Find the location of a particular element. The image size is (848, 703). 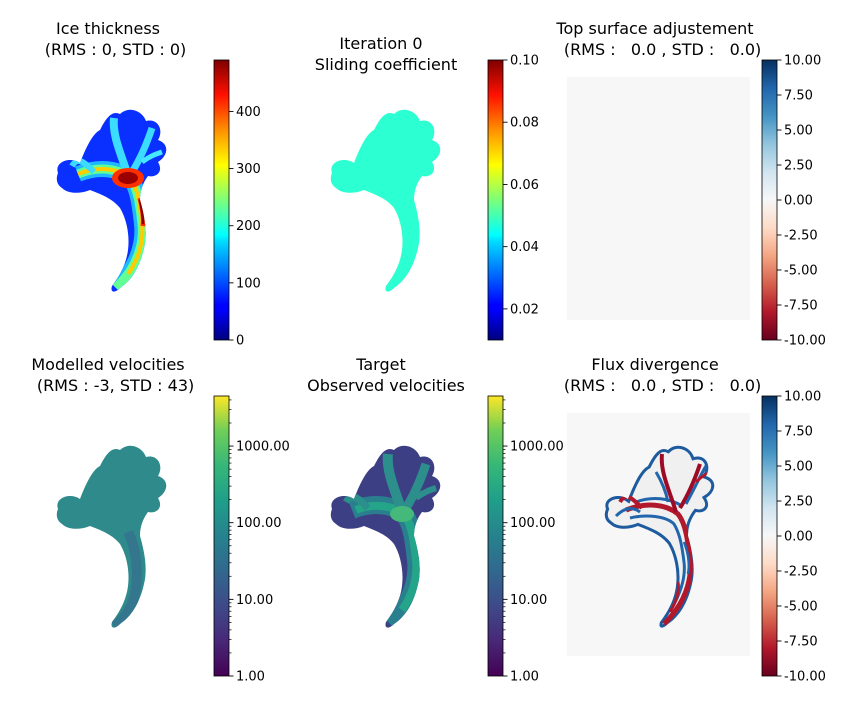

top-surface-map is located at coordinates (658, 198).